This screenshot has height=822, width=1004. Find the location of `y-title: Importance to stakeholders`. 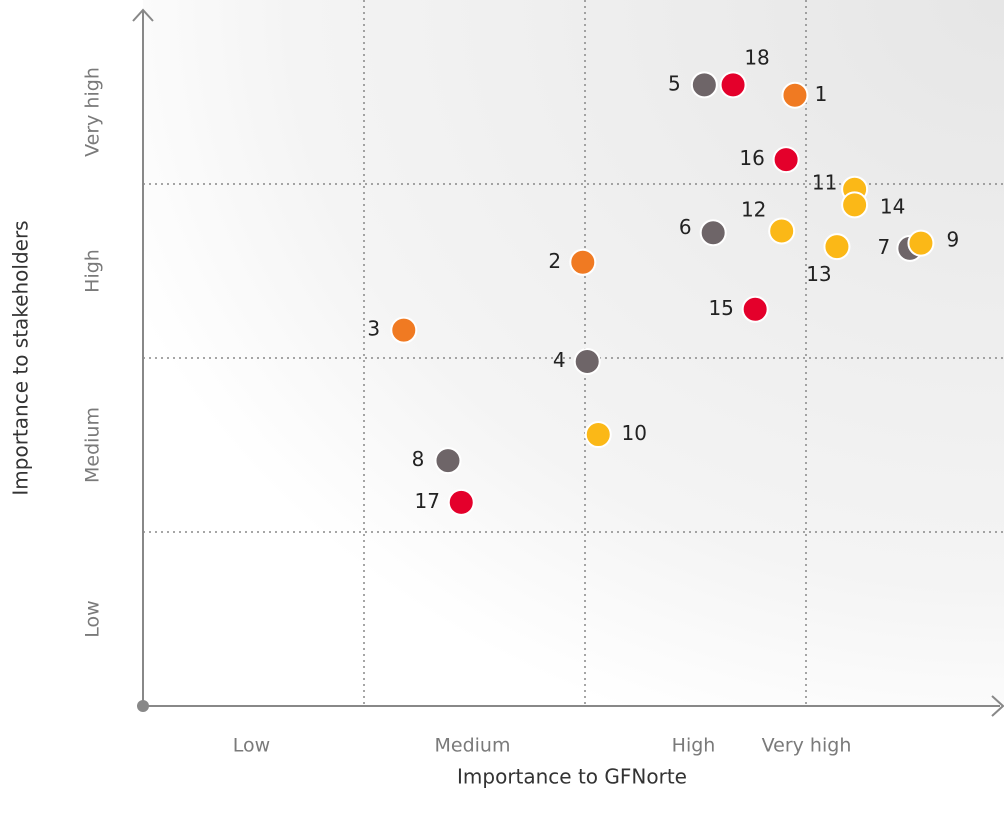

y-title: Importance to stakeholders is located at coordinates (21, 357).